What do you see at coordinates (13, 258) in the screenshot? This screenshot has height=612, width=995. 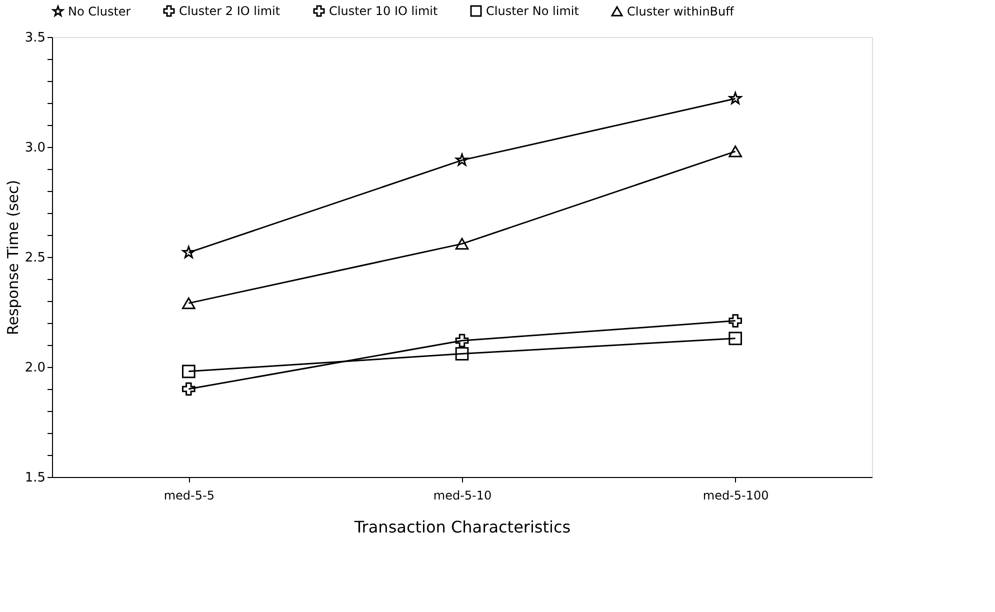 I see `y-axis-title: Response Time (sec)` at bounding box center [13, 258].